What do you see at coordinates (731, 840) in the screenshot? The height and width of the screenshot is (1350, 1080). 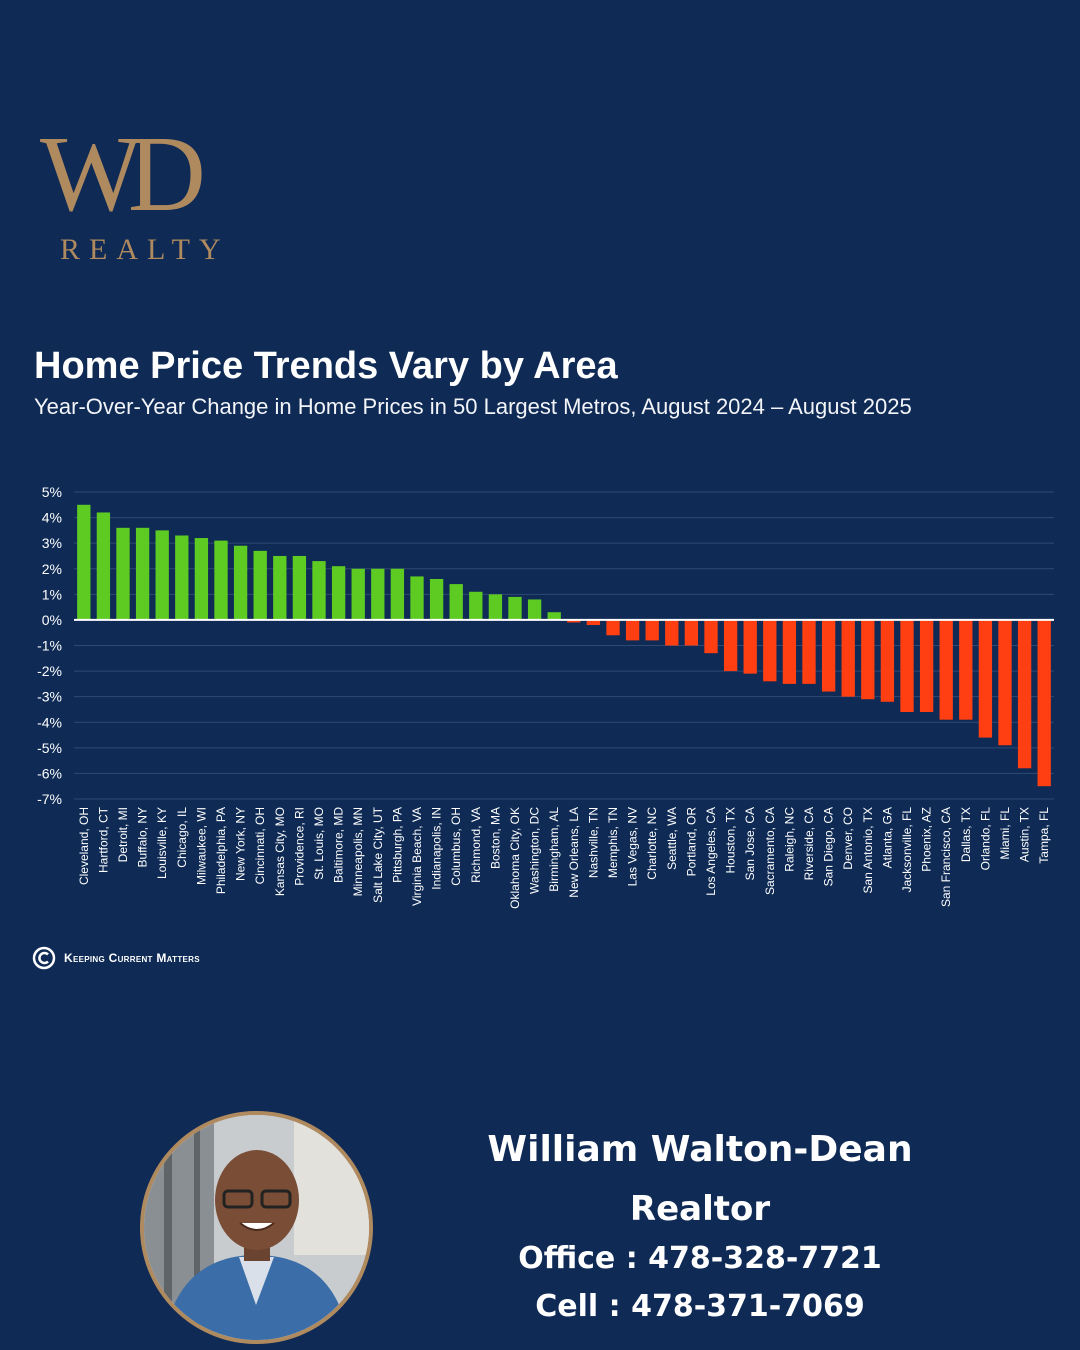 I see `x-tick-label: Houston, TX` at bounding box center [731, 840].